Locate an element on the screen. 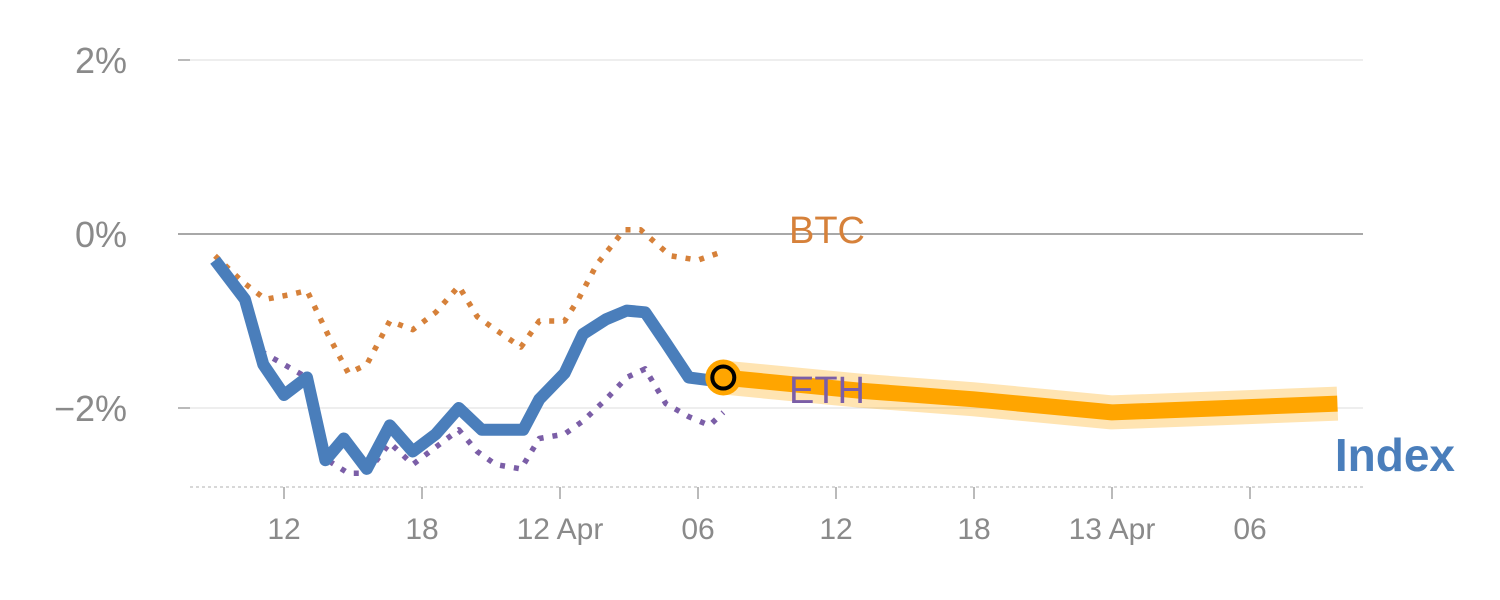 Image resolution: width=1500 pixels, height=600 pixels. forecast-line is located at coordinates (1030, 395).